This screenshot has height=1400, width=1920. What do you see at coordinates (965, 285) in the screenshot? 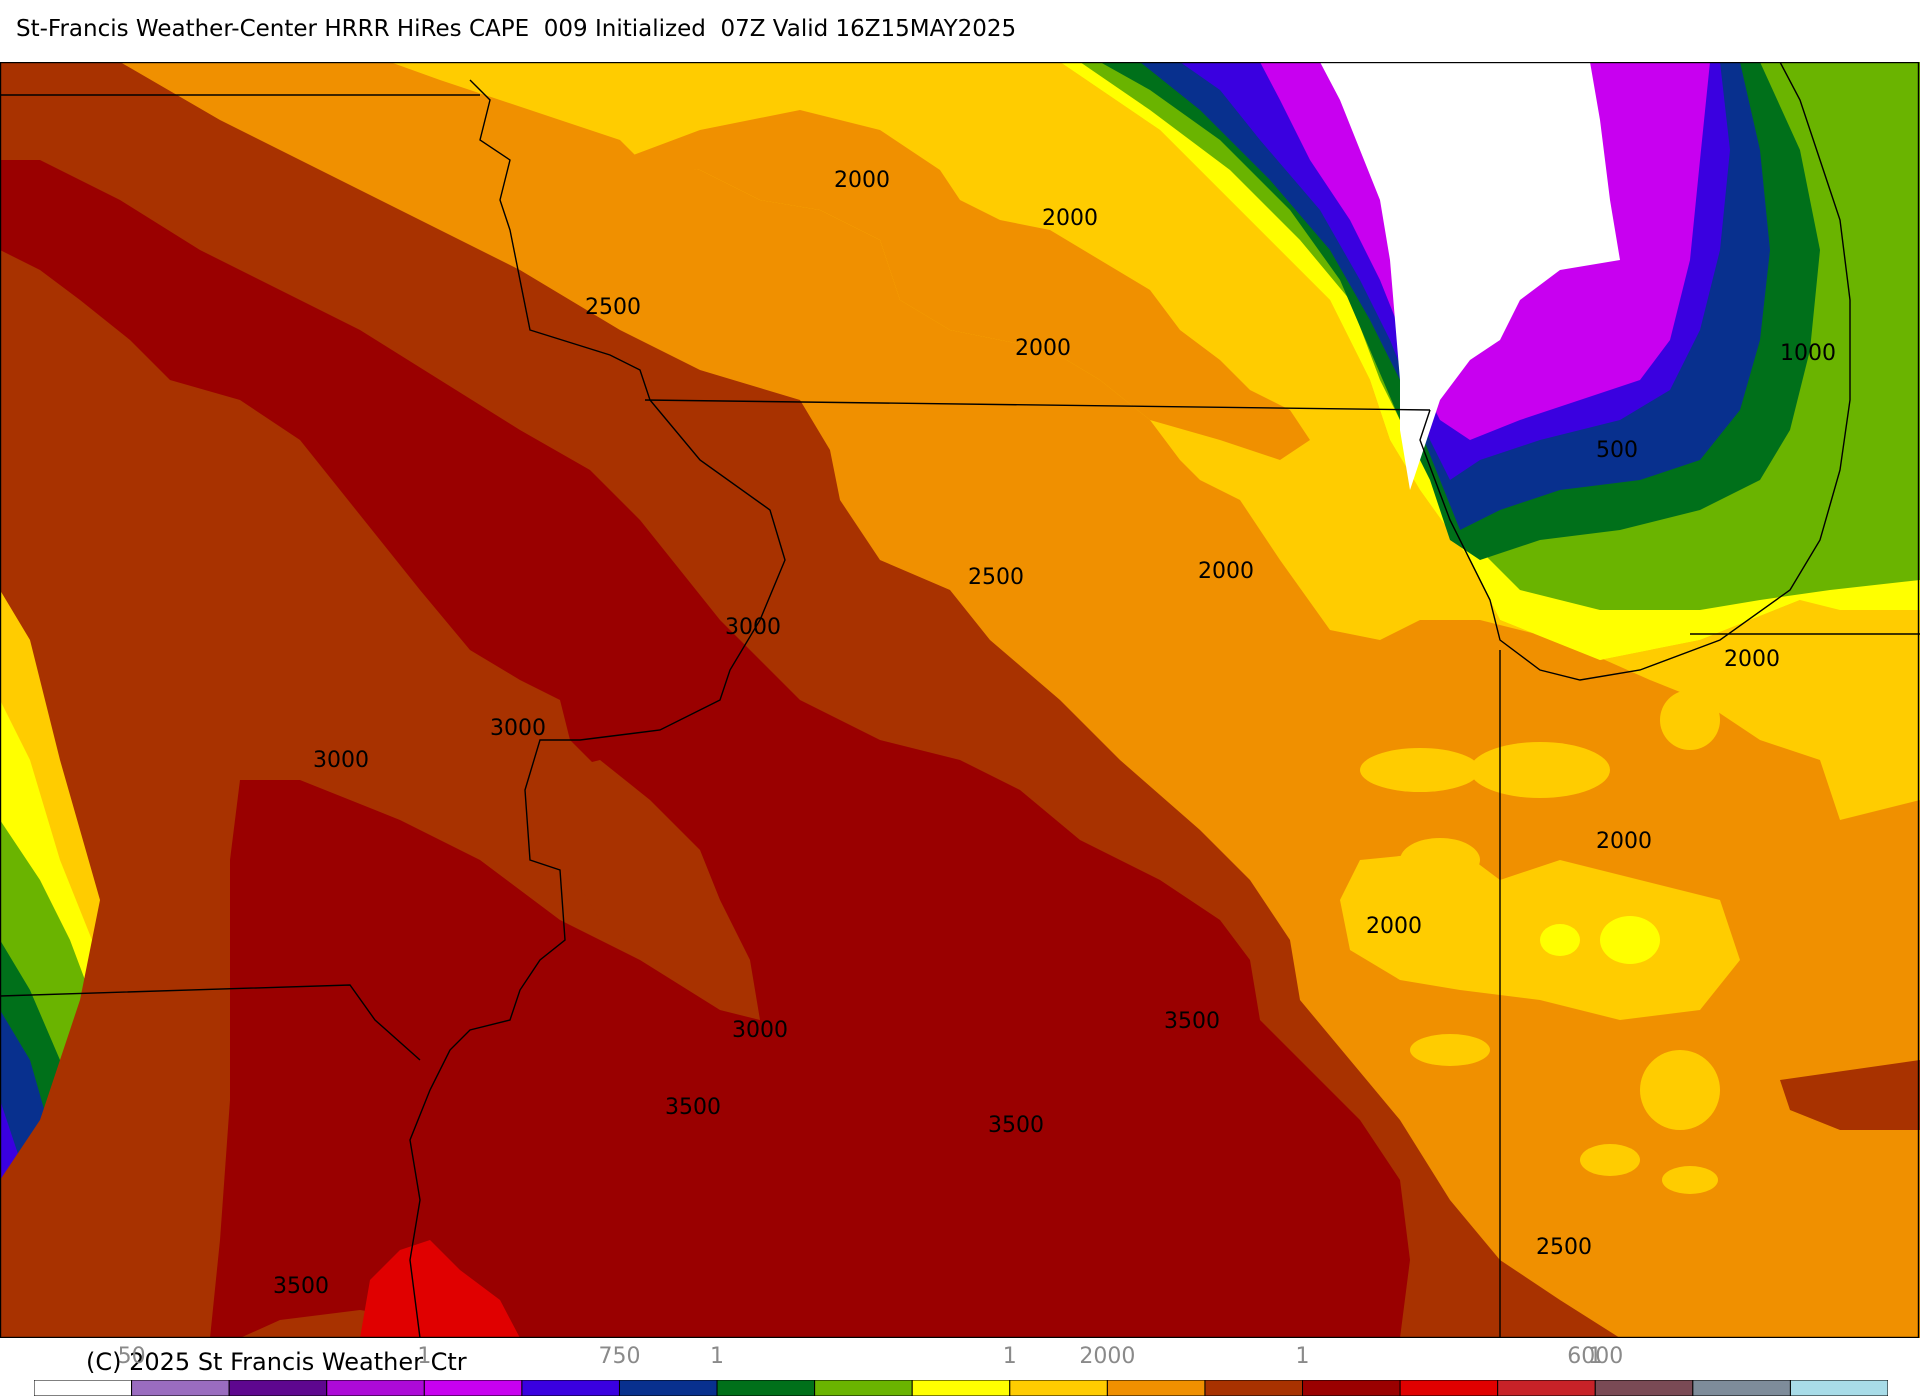
I see `cape-region-2000-2500-north` at bounding box center [965, 285].